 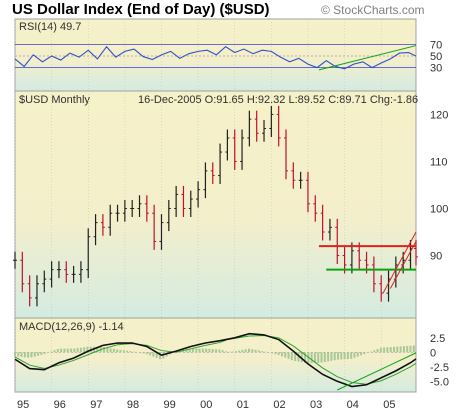 I want to click on price-tick-label-0: 120, so click(x=439, y=115).